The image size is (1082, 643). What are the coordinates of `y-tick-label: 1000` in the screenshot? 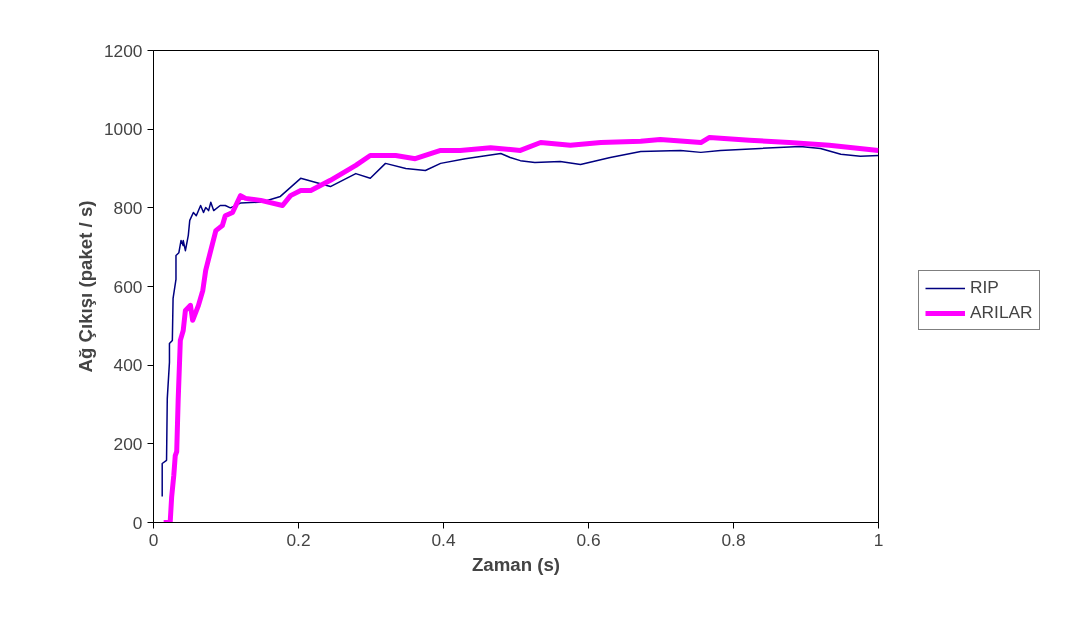 It's located at (123, 129).